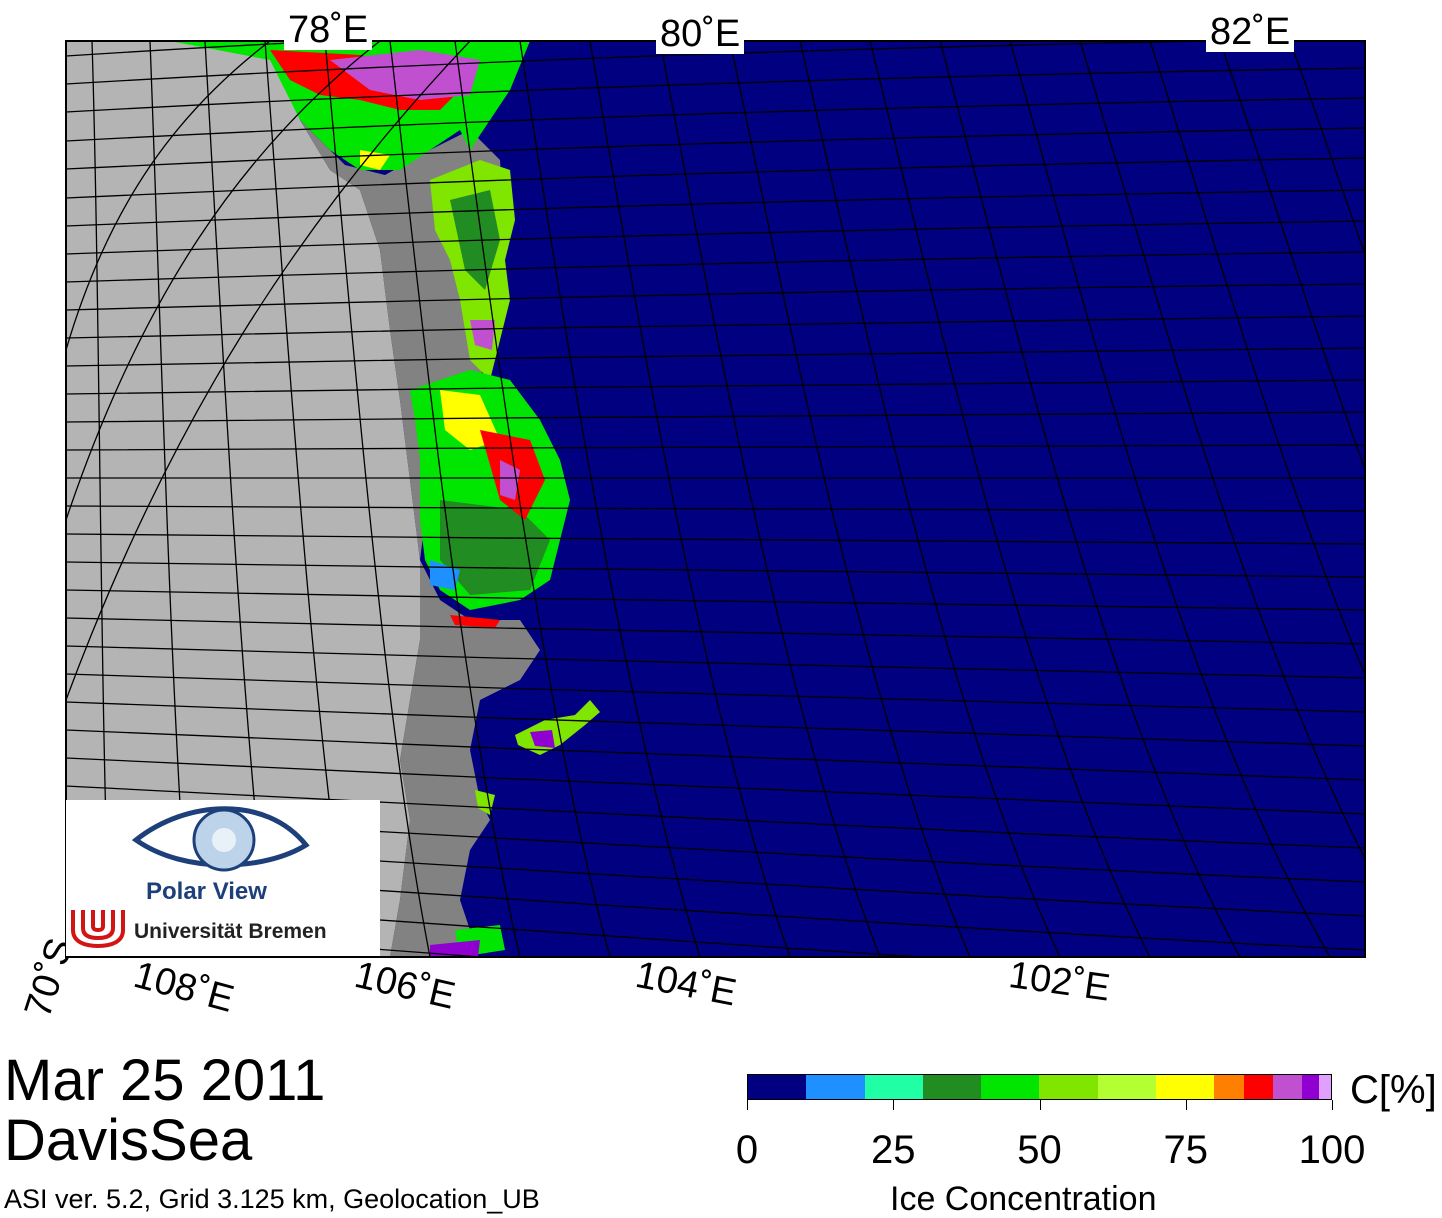 This screenshot has height=1218, width=1442. What do you see at coordinates (893, 1150) in the screenshot?
I see `colorbar-tick-label: 25` at bounding box center [893, 1150].